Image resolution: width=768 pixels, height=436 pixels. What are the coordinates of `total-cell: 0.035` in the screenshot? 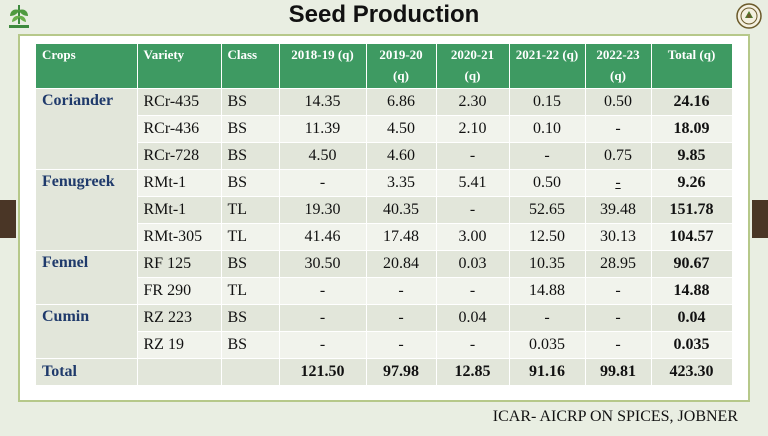 It's located at (692, 345).